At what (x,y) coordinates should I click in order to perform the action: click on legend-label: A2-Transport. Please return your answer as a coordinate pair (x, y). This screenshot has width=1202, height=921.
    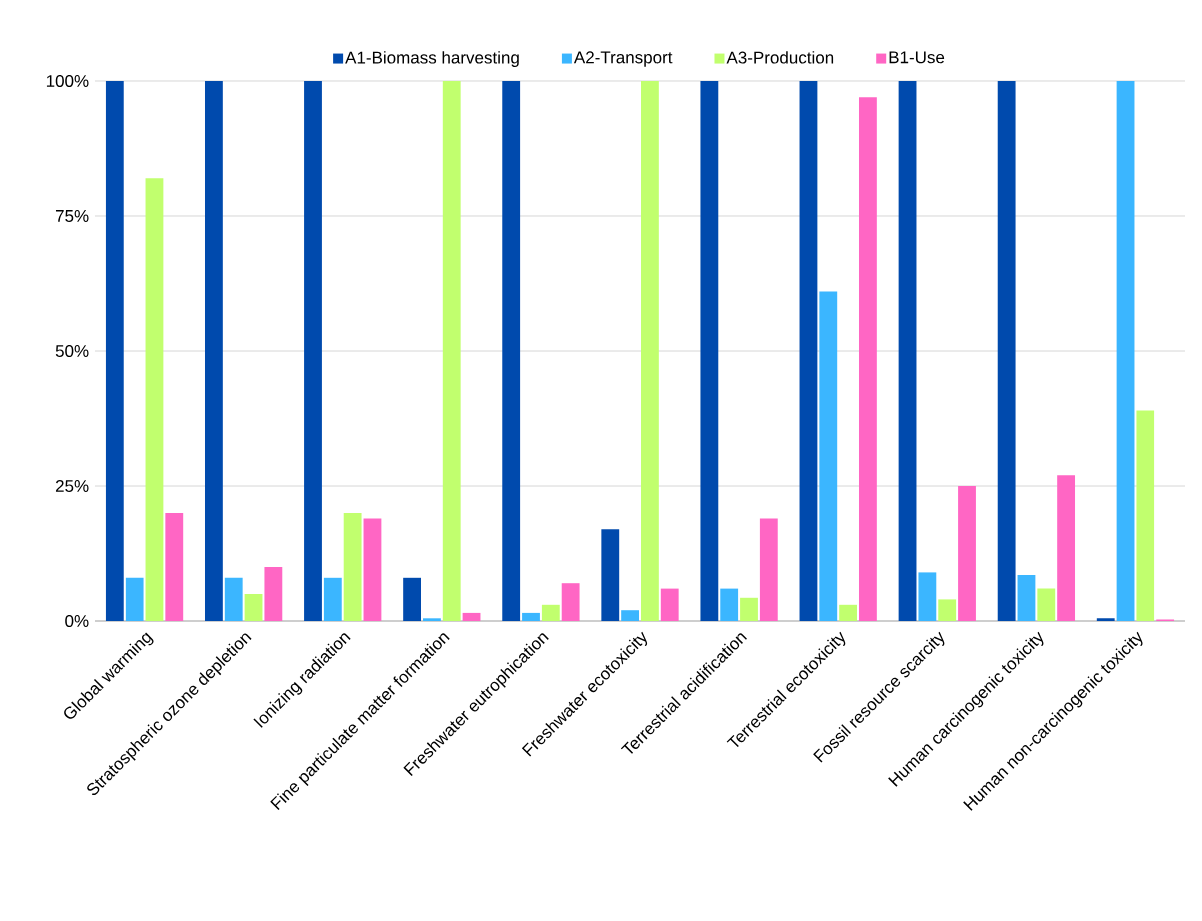
    Looking at the image, I should click on (623, 59).